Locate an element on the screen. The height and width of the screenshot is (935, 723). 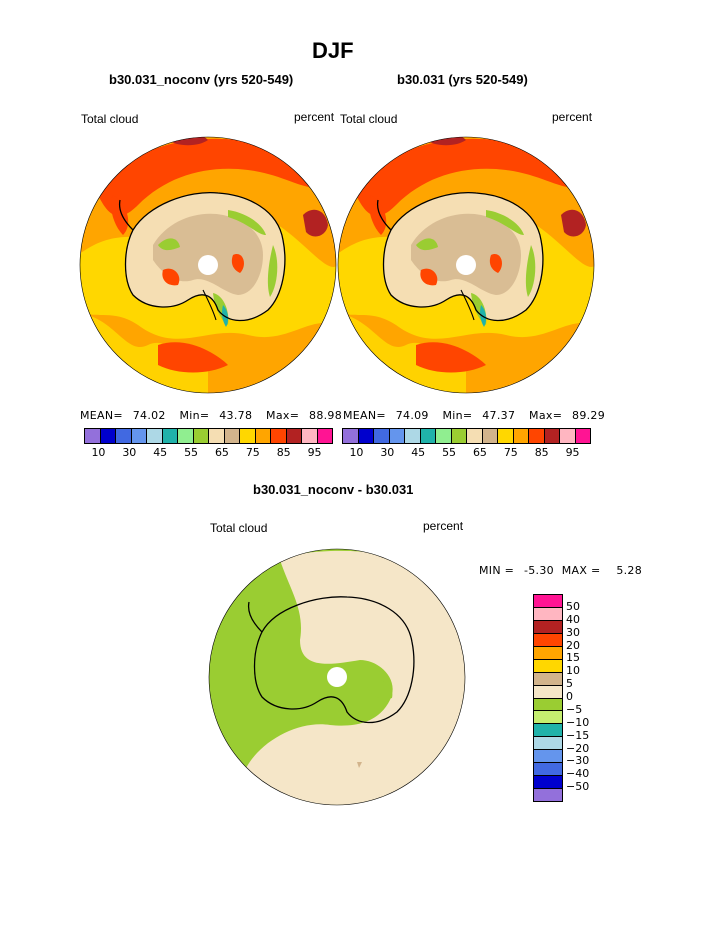
colorbar-tick-label: −15 is located at coordinates (578, 735).